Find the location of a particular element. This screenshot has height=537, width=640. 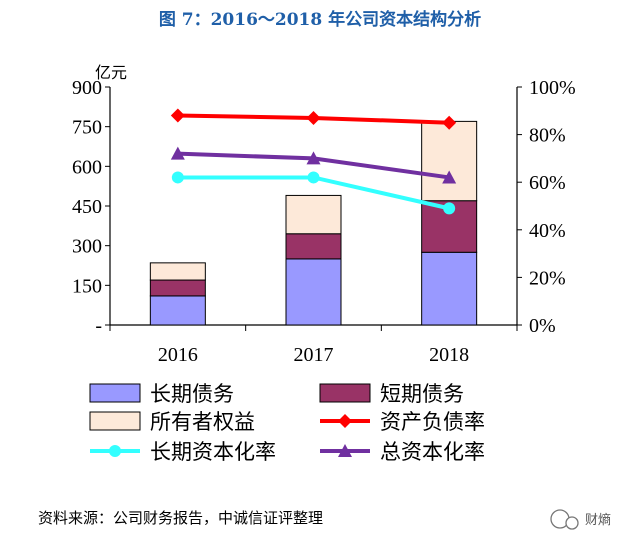

y-tick-label: 300 is located at coordinates (87, 247).